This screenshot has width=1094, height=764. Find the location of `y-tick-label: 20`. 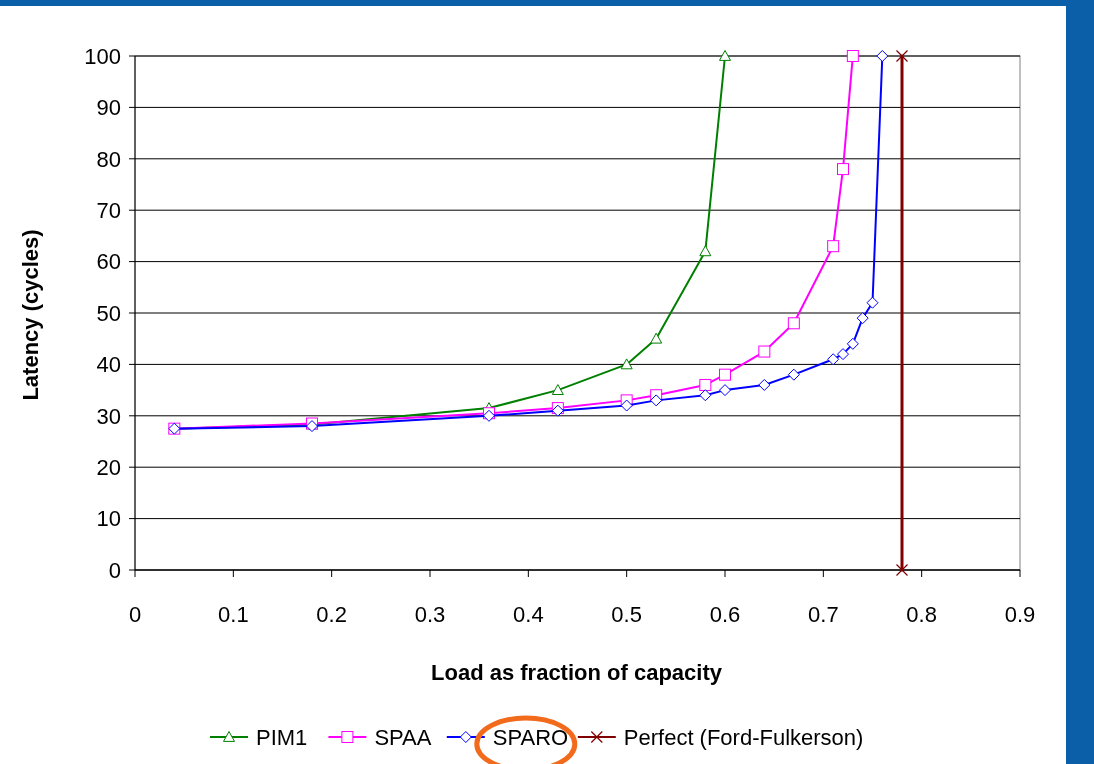

y-tick-label: 20 is located at coordinates (108, 467).